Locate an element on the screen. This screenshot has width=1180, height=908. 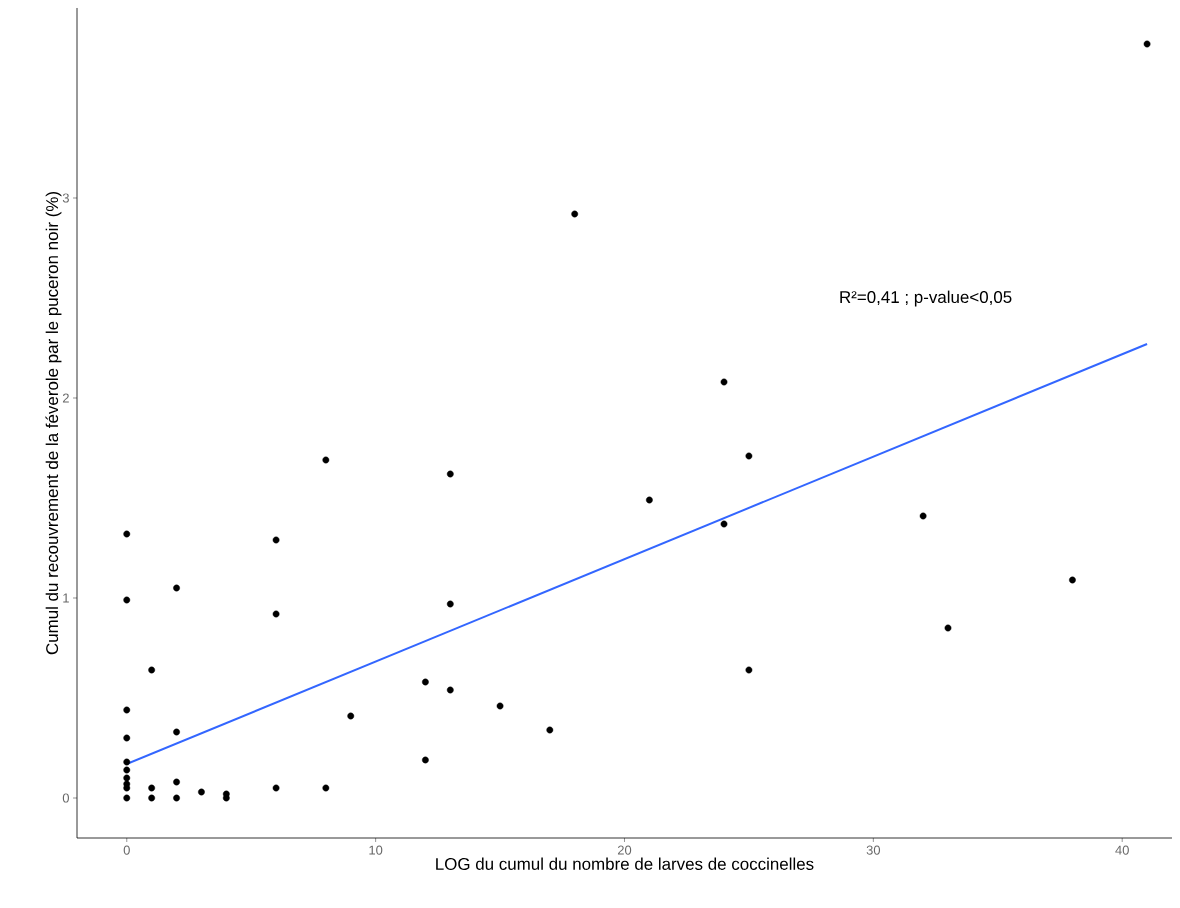
x-axis-title: LOG du cumul du nombre de larves de coccinelles is located at coordinates (625, 863).